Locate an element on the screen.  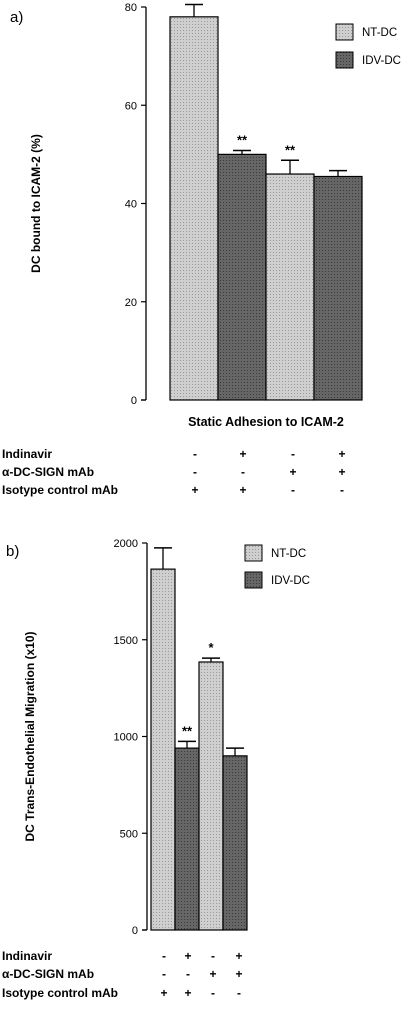
x-axis-label: Static Adhesion to ICAM-2 is located at coordinates (266, 422).